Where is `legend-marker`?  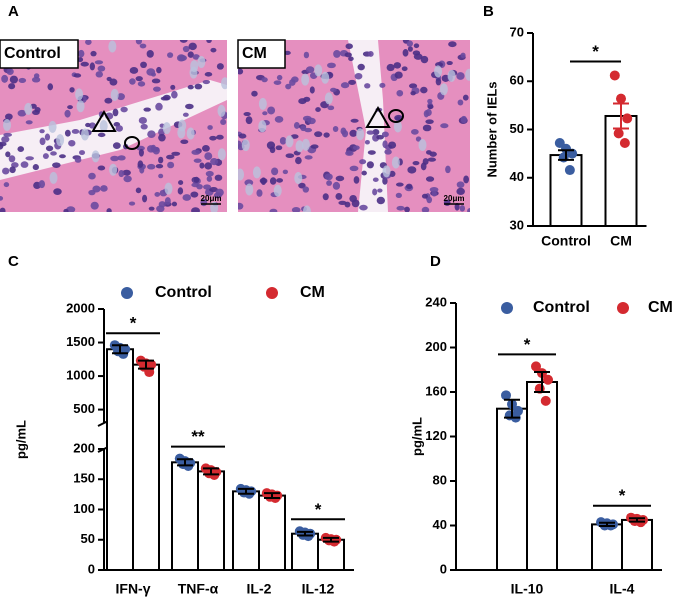
legend-marker is located at coordinates (623, 308).